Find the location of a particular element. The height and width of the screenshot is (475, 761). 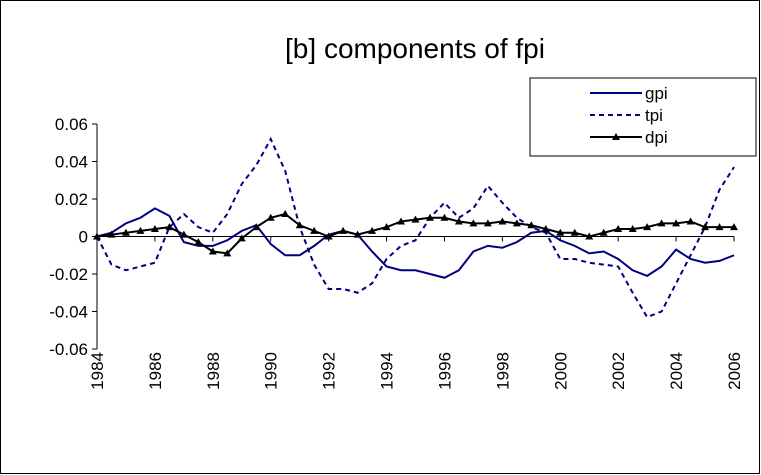

x-tick-label: 2002 is located at coordinates (618, 371).